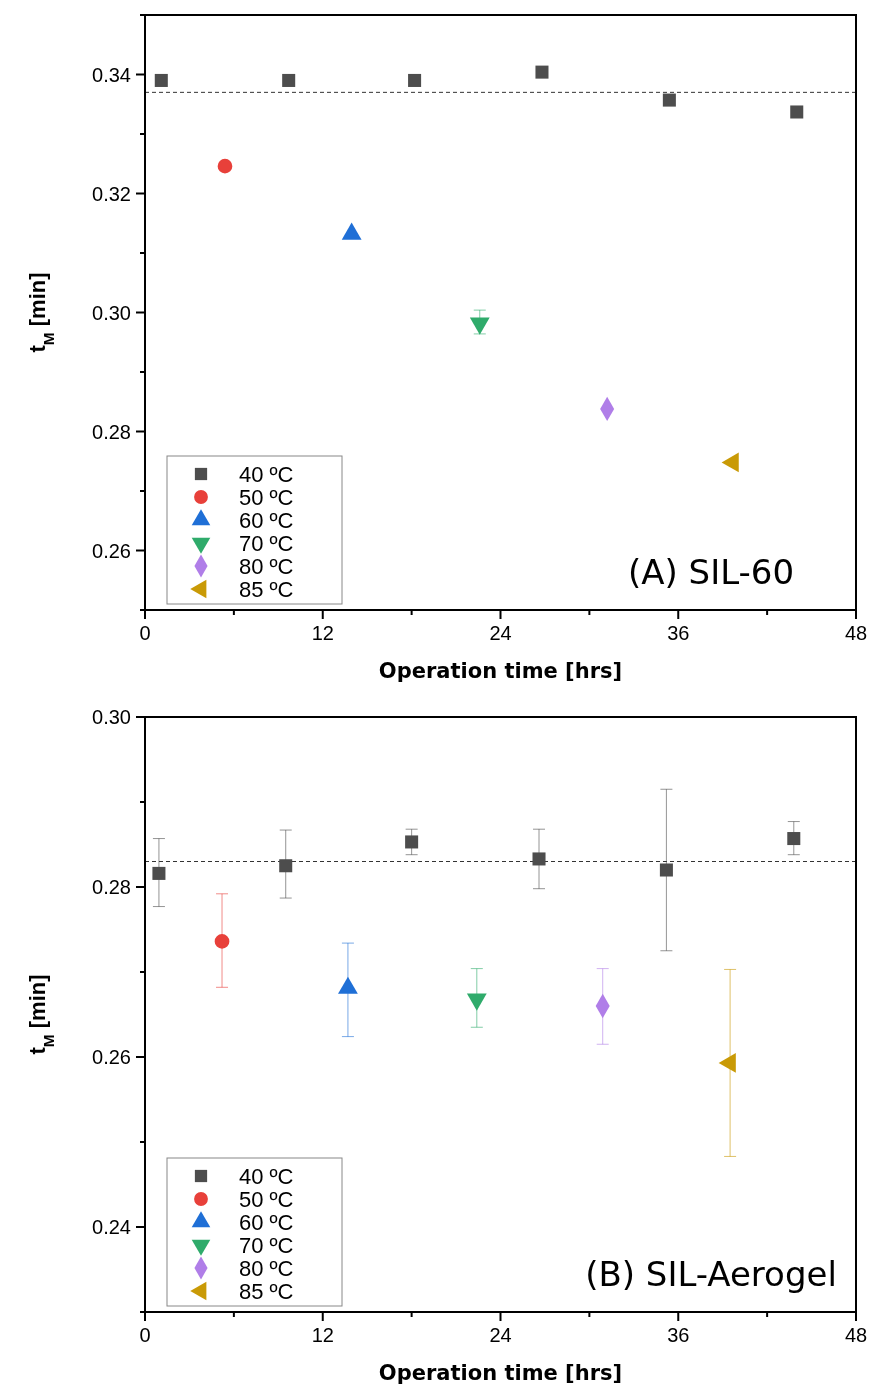 The image size is (886, 1392). I want to click on y-tick-label: 0.24, so click(111, 1227).